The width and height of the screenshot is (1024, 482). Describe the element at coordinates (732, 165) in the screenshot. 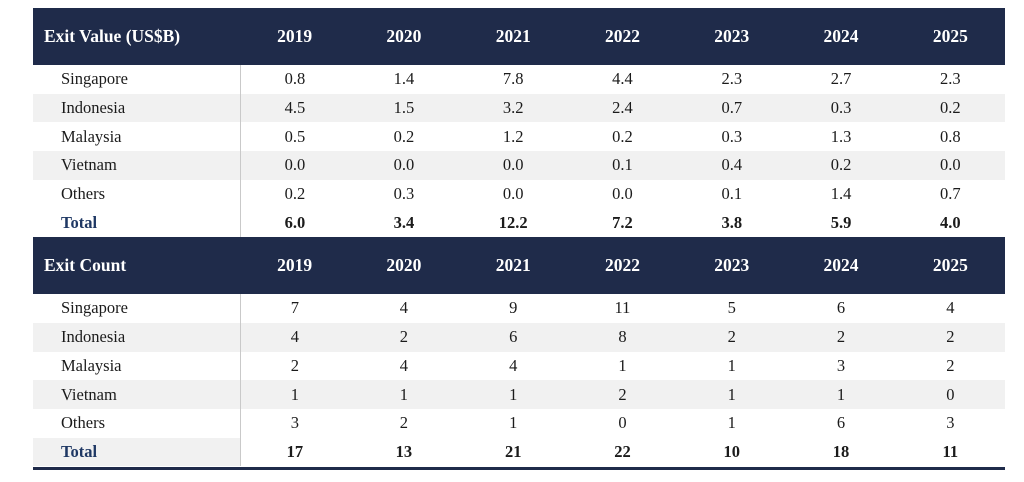

I see `value-cell: 0.4` at that location.